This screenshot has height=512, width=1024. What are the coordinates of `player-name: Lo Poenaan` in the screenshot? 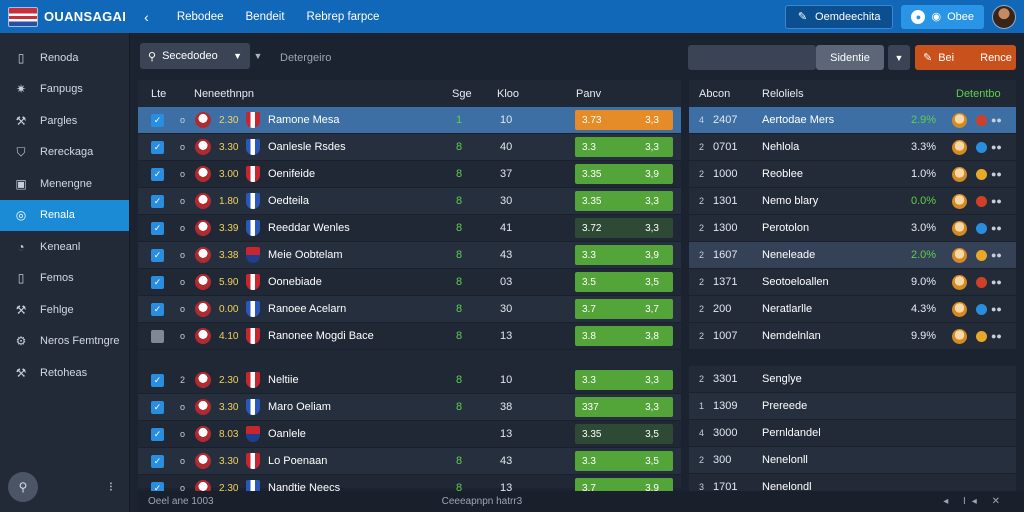 It's located at (298, 461).